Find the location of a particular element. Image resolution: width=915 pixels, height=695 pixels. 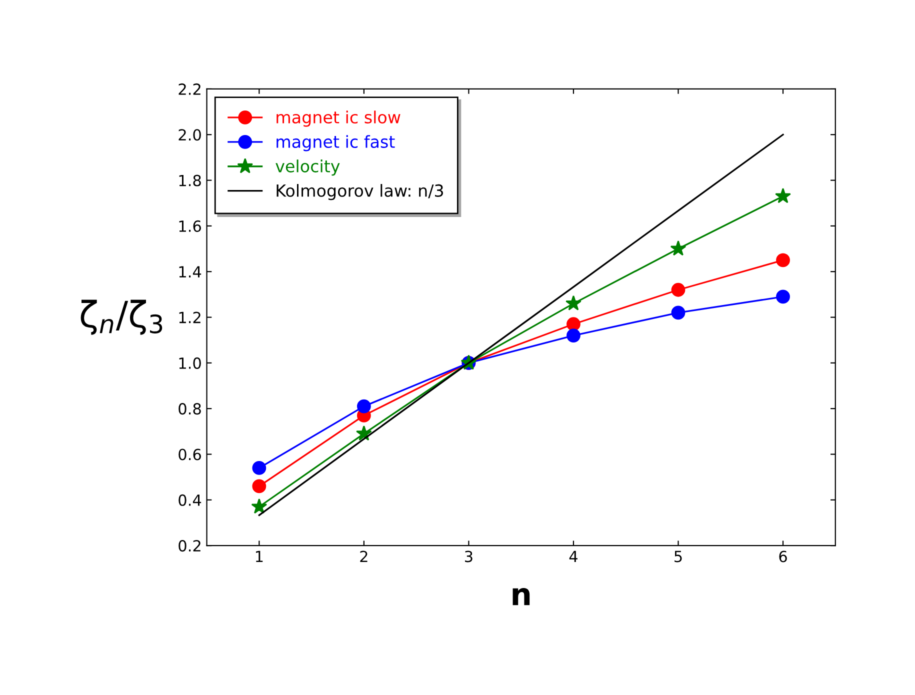

y-tick-label: 2.0 is located at coordinates (189, 135).